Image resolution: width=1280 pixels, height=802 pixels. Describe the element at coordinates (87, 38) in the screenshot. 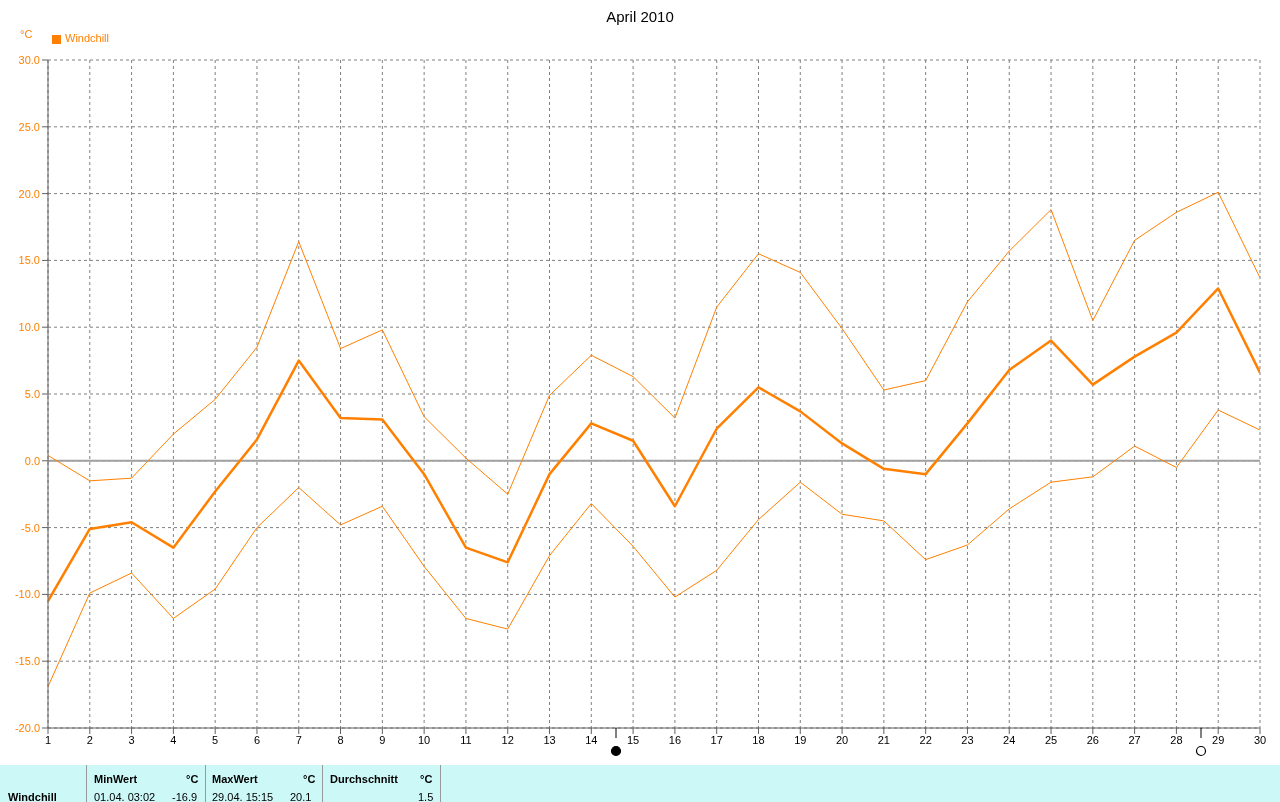

I see `legend-label: Windchill` at that location.